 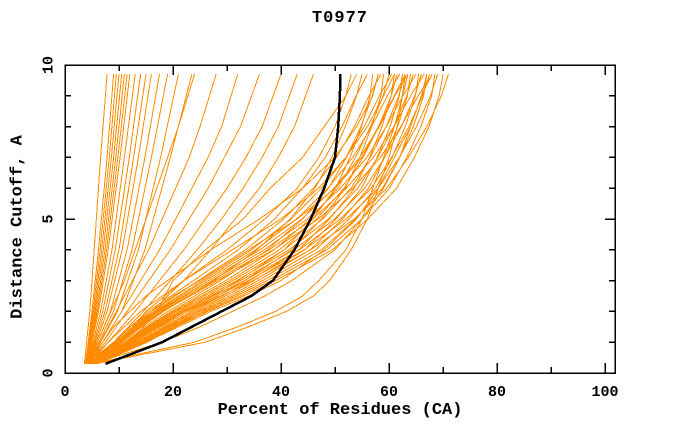 What do you see at coordinates (389, 392) in the screenshot?
I see `x-tick-label: 60` at bounding box center [389, 392].